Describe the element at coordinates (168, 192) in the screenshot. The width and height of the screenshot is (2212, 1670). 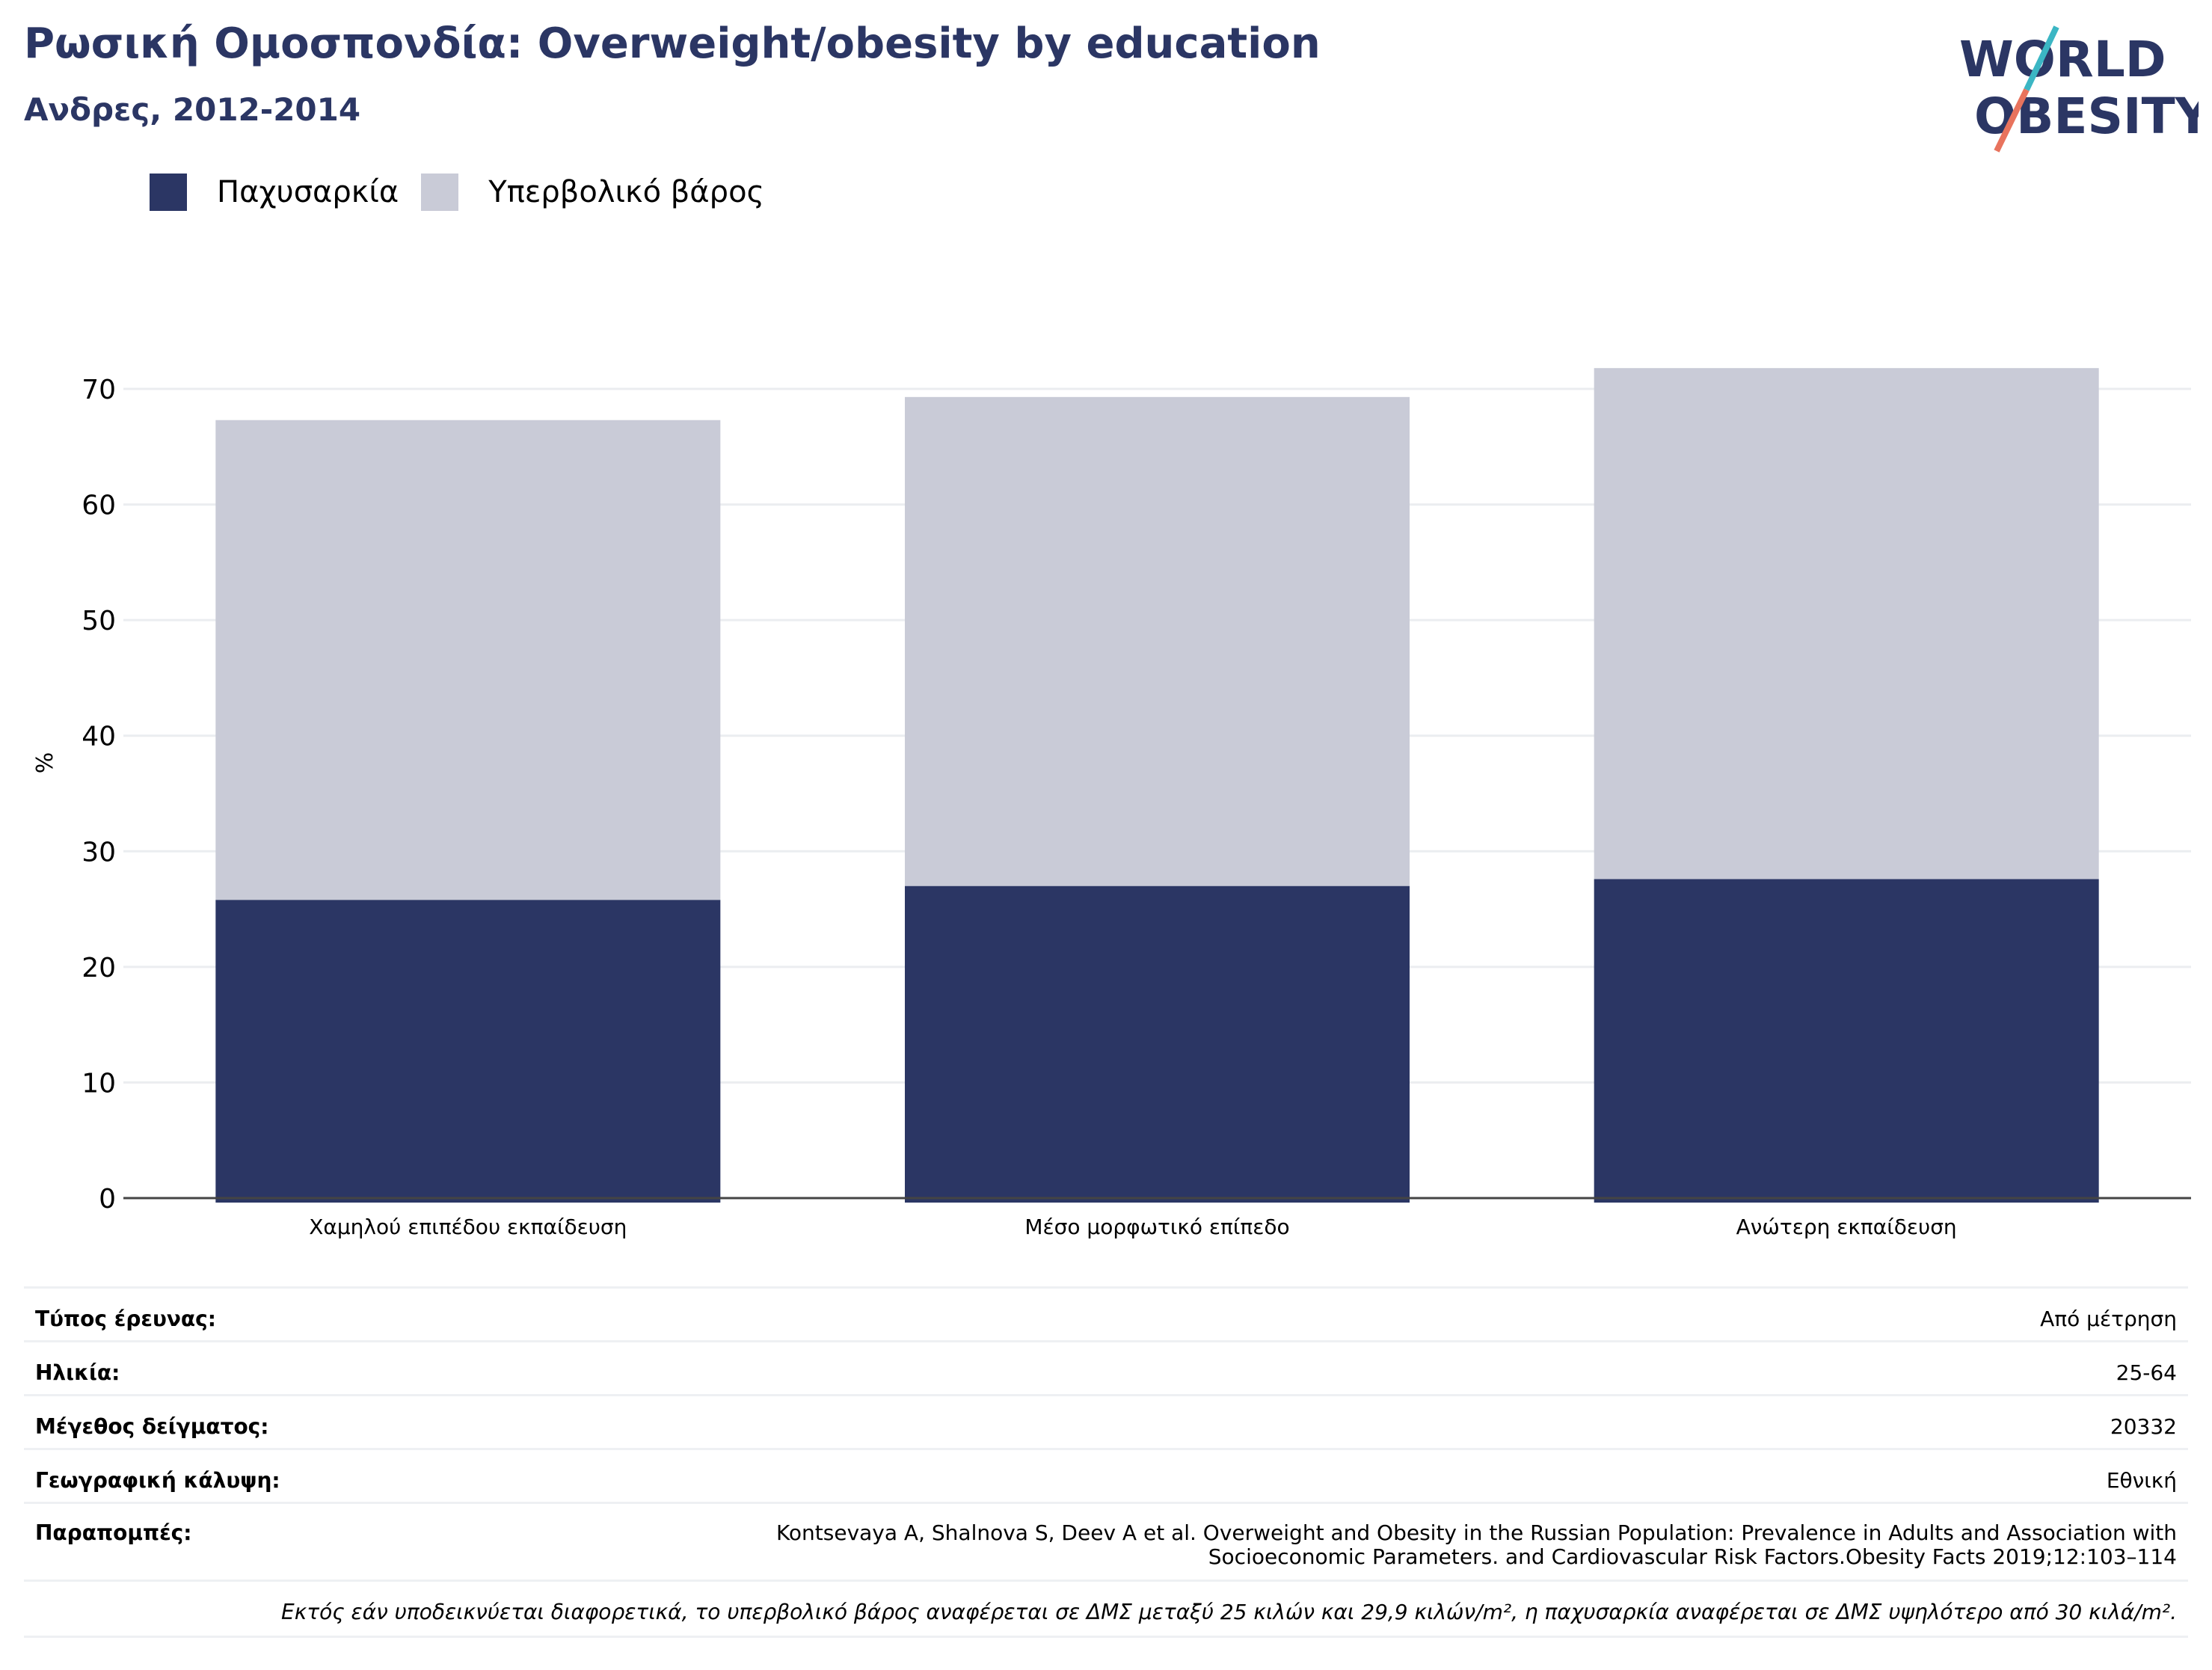
I see `legend-swatch-obesity` at that location.